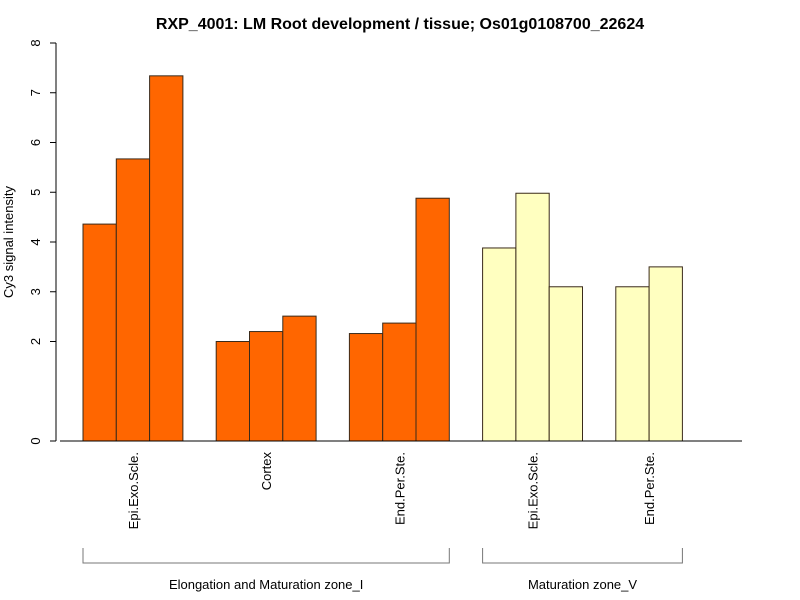  What do you see at coordinates (35, 291) in the screenshot?
I see `y-tick-label: 3` at bounding box center [35, 291].